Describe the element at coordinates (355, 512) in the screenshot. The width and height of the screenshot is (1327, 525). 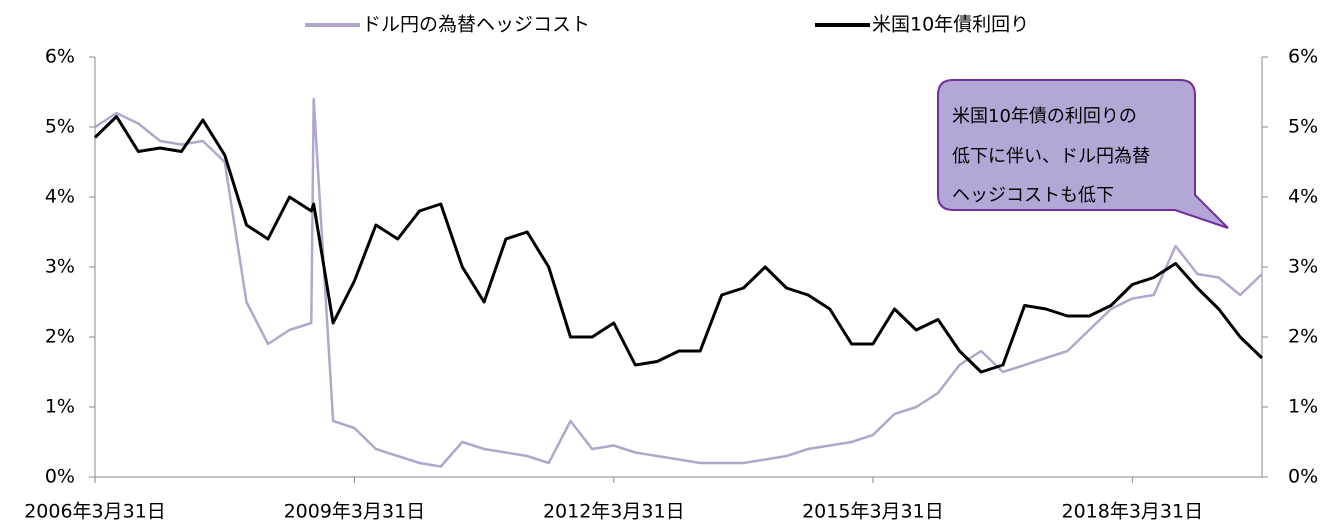
I see `x-tick-label: 2009年3月31日` at that location.